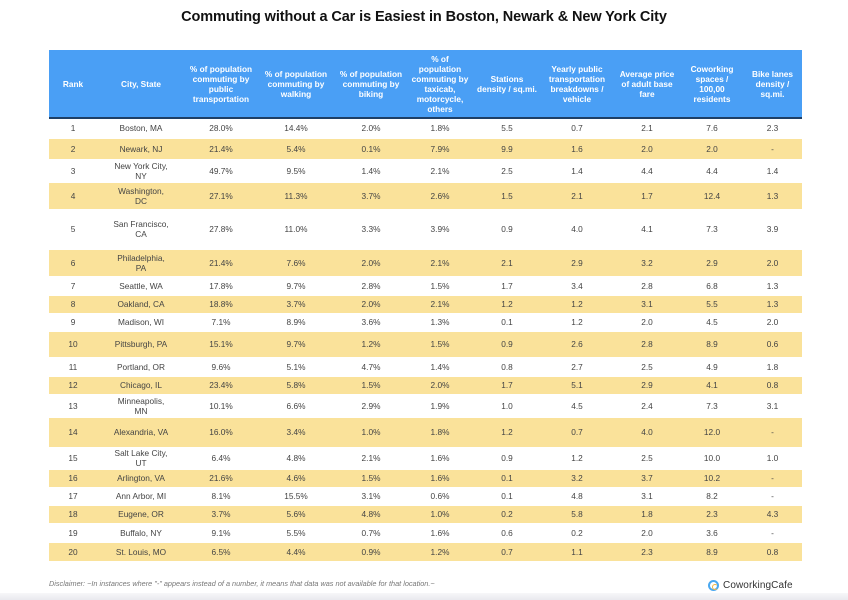 The image size is (848, 600). What do you see at coordinates (772, 262) in the screenshot?
I see `cell-bike-lanes-density: 2.0` at bounding box center [772, 262].